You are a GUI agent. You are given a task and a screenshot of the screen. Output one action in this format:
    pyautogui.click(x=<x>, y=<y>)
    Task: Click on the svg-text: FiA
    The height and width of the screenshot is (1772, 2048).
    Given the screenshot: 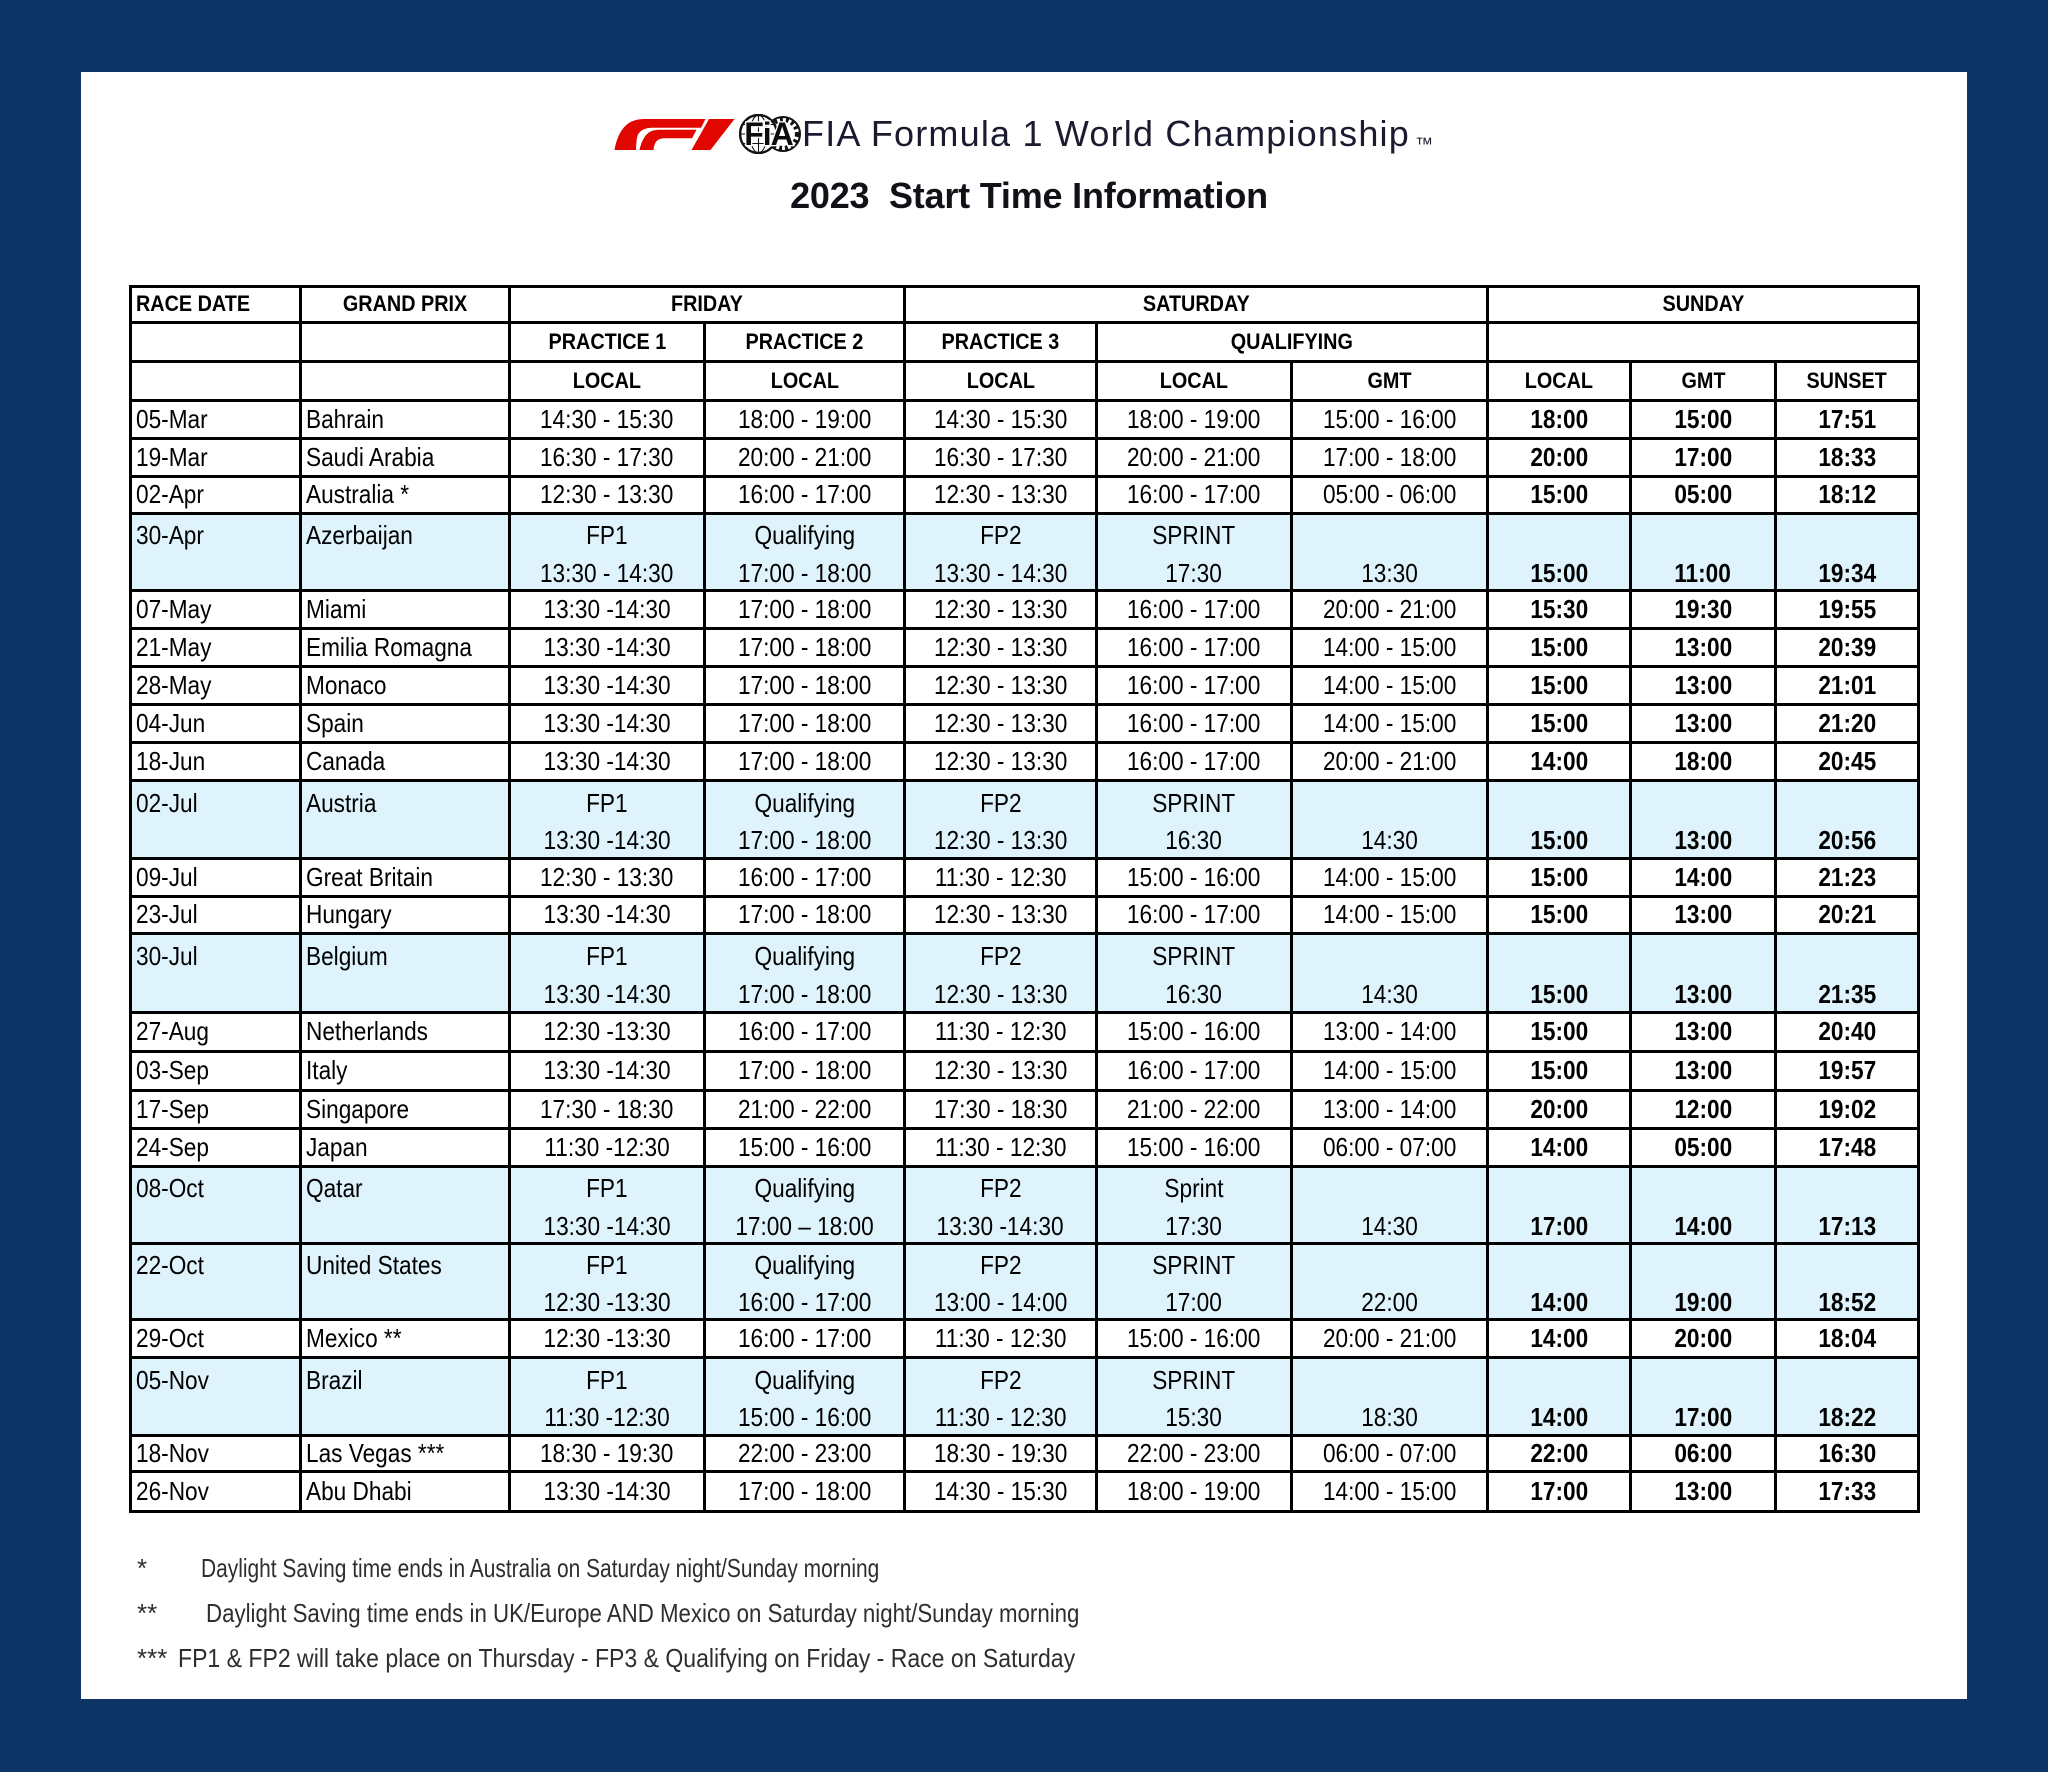 What is the action you would take?
    pyautogui.click(x=768, y=134)
    